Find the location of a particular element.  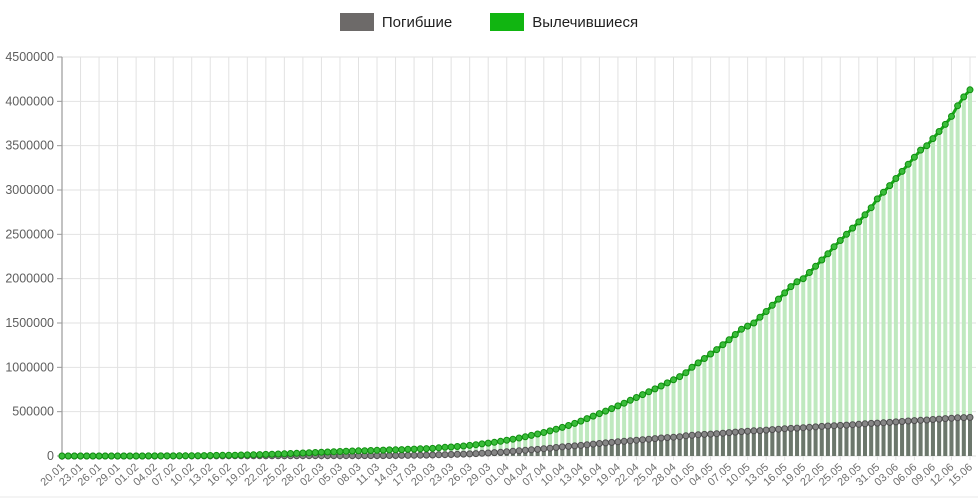

y-tick-label: 3000000 is located at coordinates (29, 190).